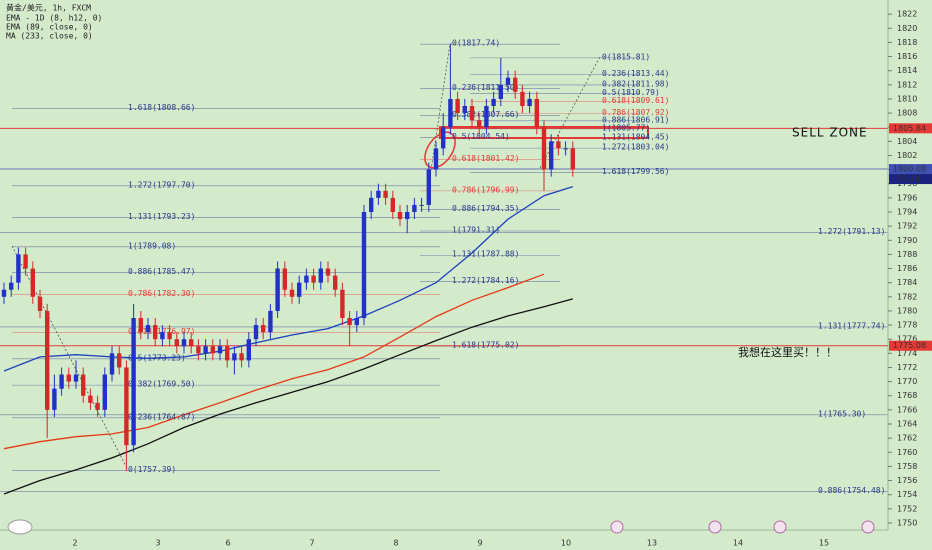 The image size is (932, 550). I want to click on price-label-box, so click(910, 345).